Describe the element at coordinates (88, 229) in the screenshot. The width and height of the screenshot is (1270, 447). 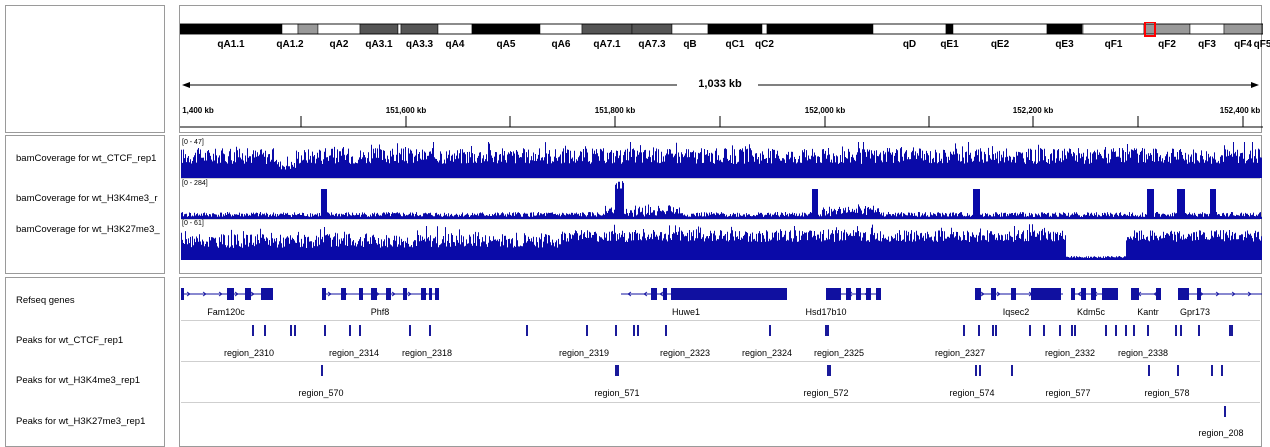
I see `track-name-h3k27me3-coverage: bamCoverage for wt_H3K27me3_` at that location.